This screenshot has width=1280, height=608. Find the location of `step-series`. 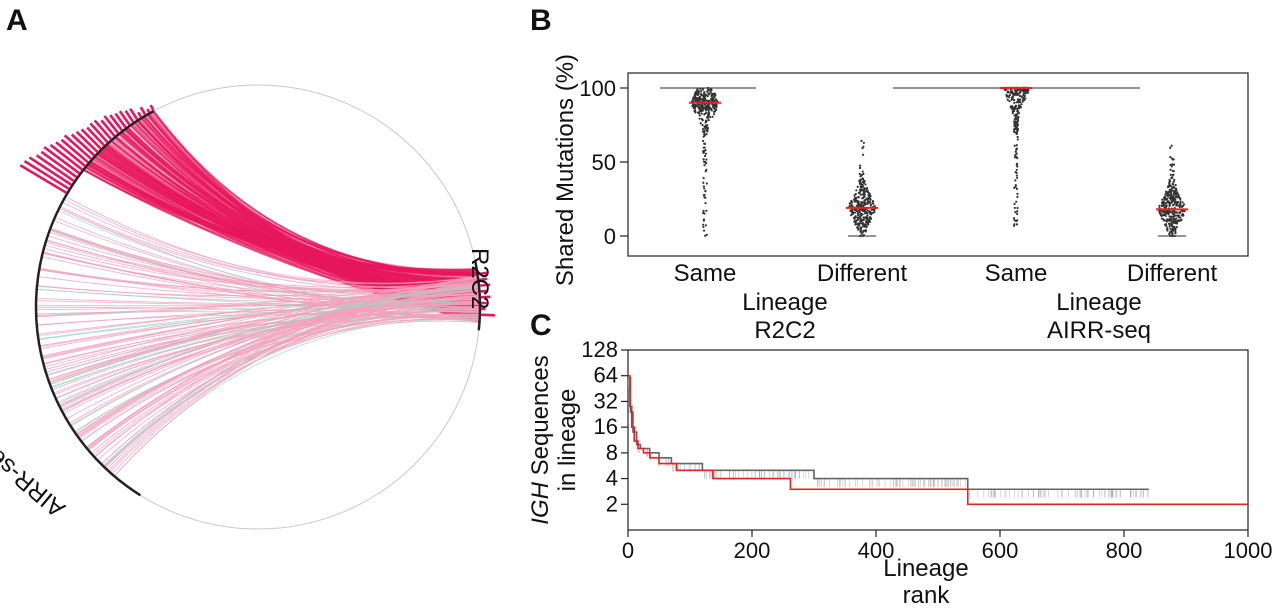

step-series is located at coordinates (888, 434).